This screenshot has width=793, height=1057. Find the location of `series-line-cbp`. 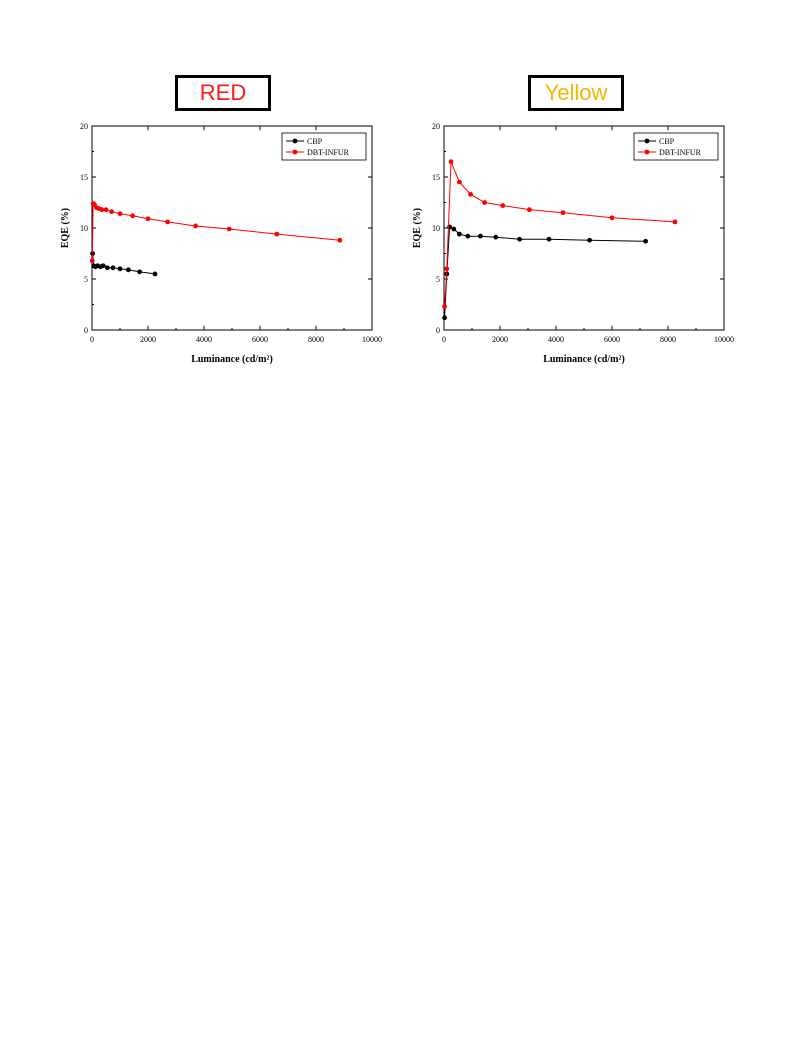

series-line-cbp is located at coordinates (545, 272).